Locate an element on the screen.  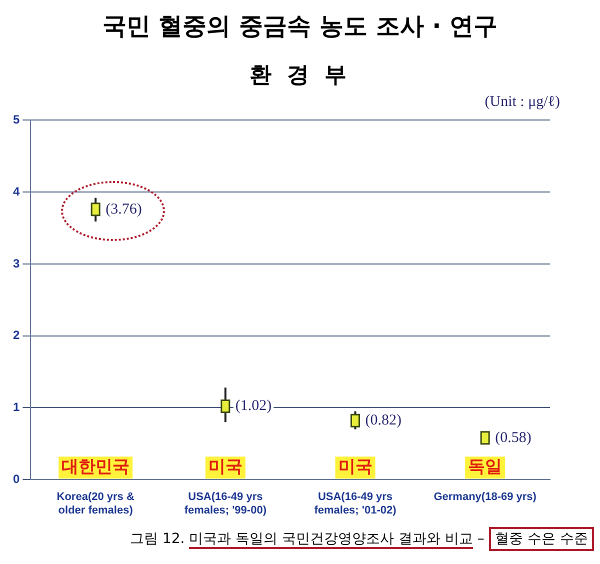
y-tick-label: 2 is located at coordinates (16, 335).